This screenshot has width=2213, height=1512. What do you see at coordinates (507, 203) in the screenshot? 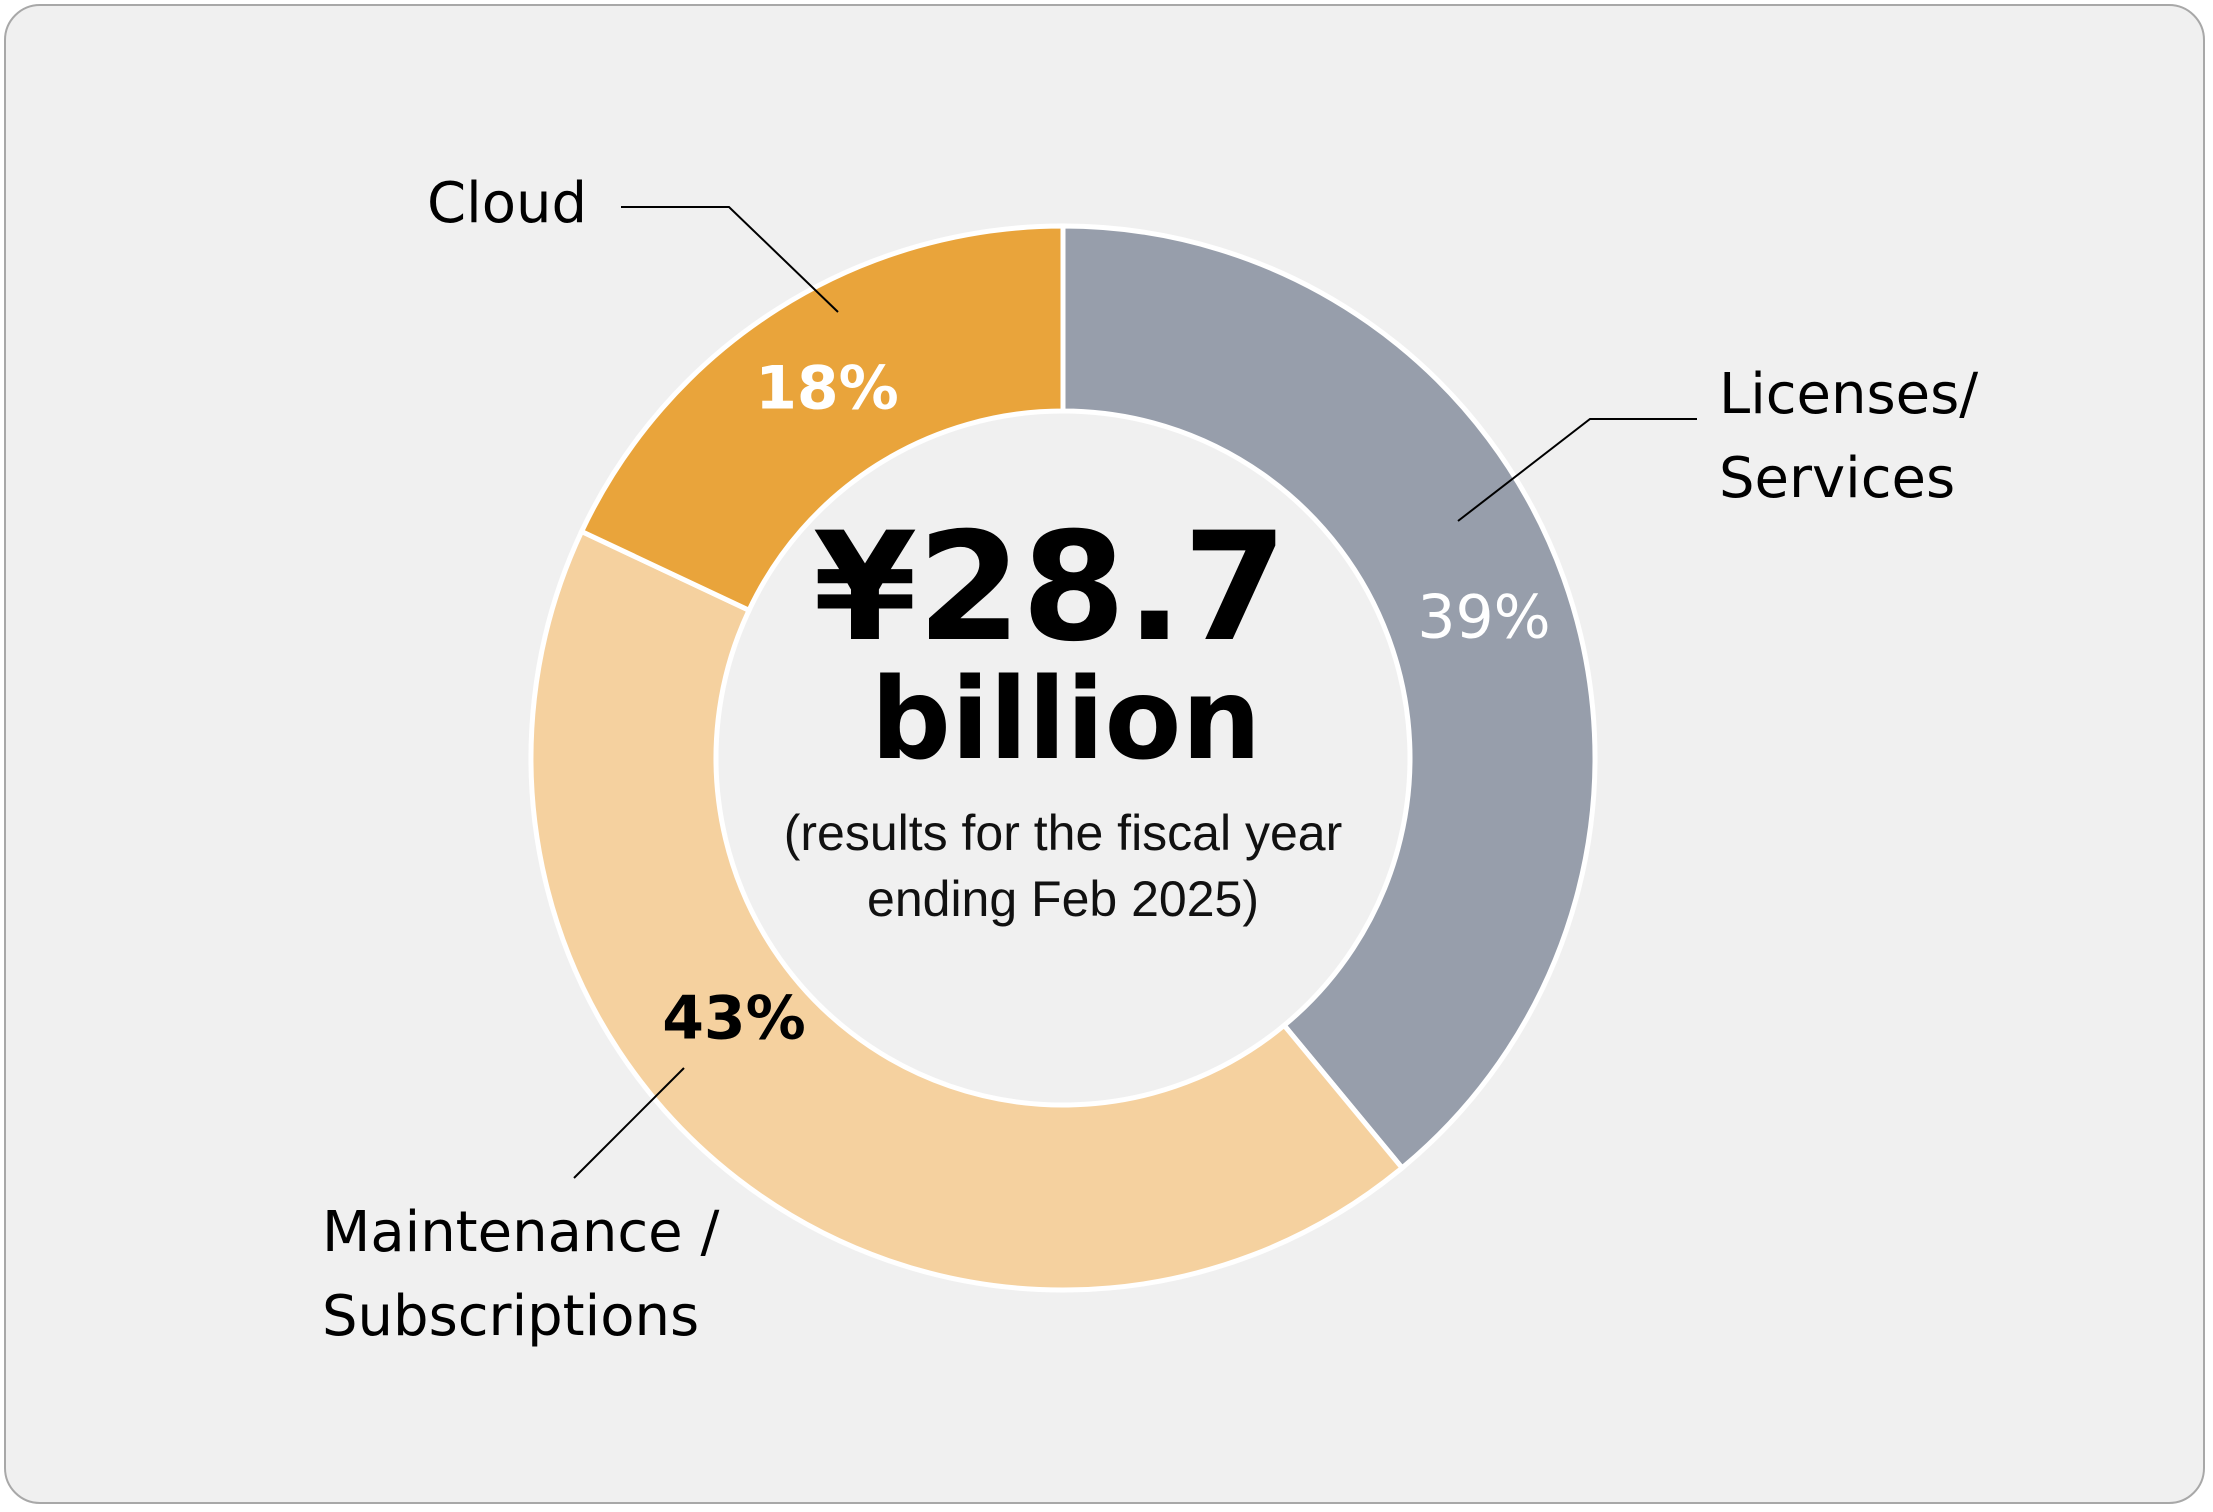
I see `category-label: Cloud` at bounding box center [507, 203].